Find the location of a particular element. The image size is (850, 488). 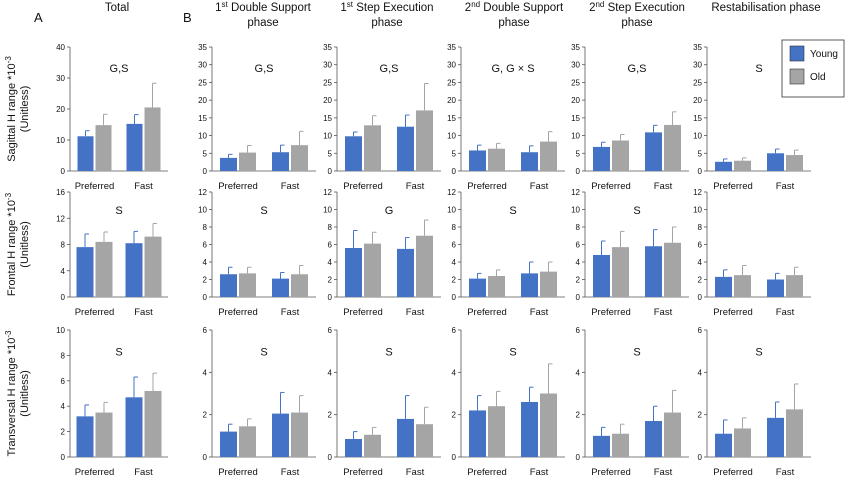

panel-sagittal-0: 0 10 20 30 40 Preferred Fast G,S is located at coordinates (112, 117).